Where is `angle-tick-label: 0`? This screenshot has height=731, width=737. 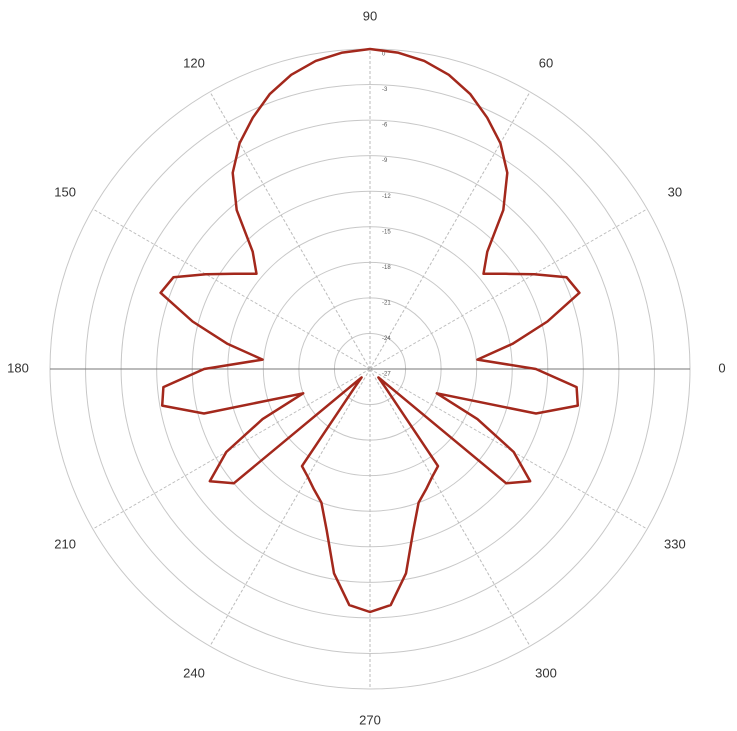
angle-tick-label: 0 is located at coordinates (721, 367).